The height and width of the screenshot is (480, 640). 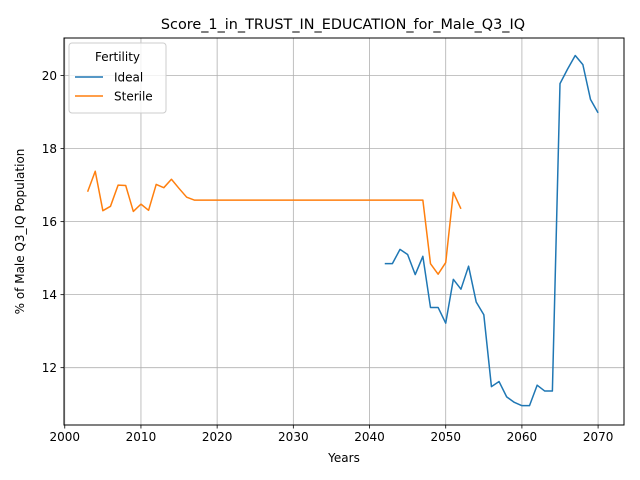 What do you see at coordinates (20, 232) in the screenshot?
I see `y-axis-label: % of Male Q3_IQ Population` at bounding box center [20, 232].